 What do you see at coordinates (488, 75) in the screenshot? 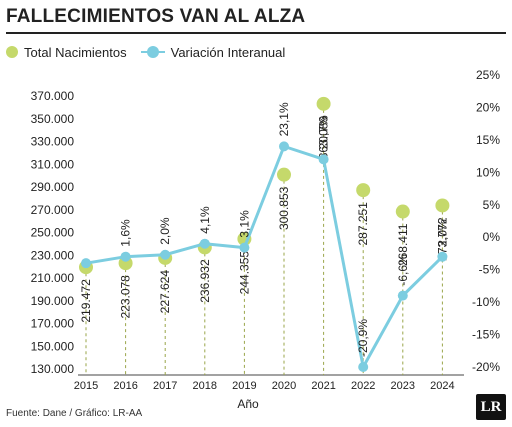
I see `right-axis-tick-label: 25%` at bounding box center [488, 75].